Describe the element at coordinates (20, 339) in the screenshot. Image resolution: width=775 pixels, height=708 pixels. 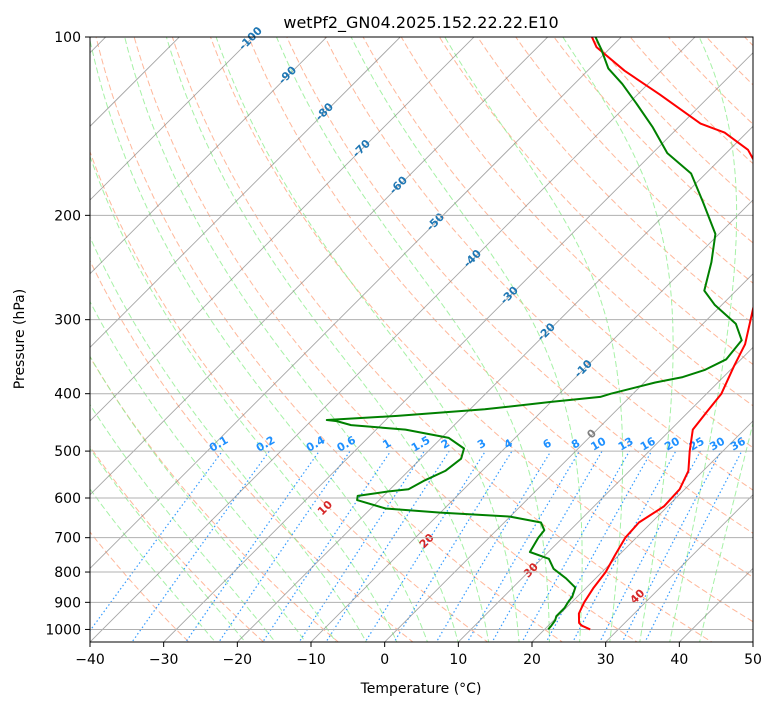
I see `y-axis-label: Pressure (hPa)` at that location.